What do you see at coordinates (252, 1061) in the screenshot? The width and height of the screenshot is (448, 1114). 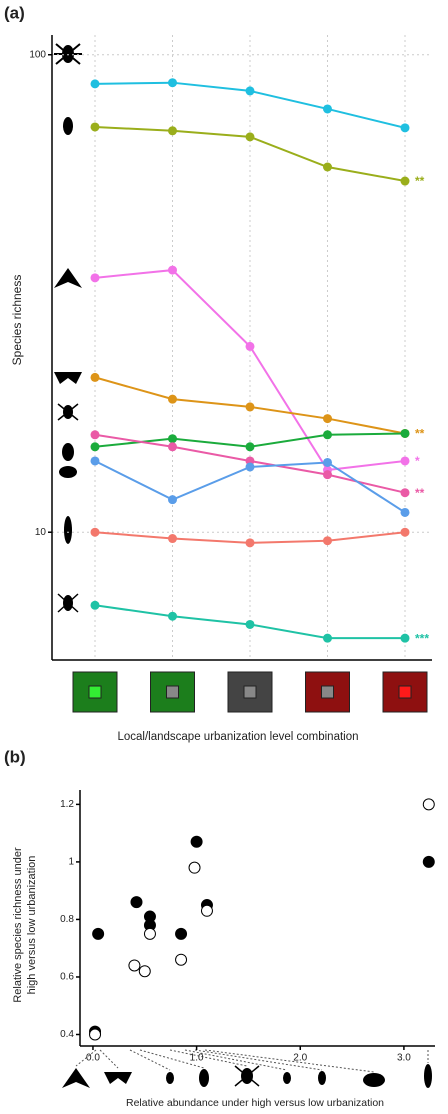 I see `icon-leaders` at bounding box center [252, 1061].